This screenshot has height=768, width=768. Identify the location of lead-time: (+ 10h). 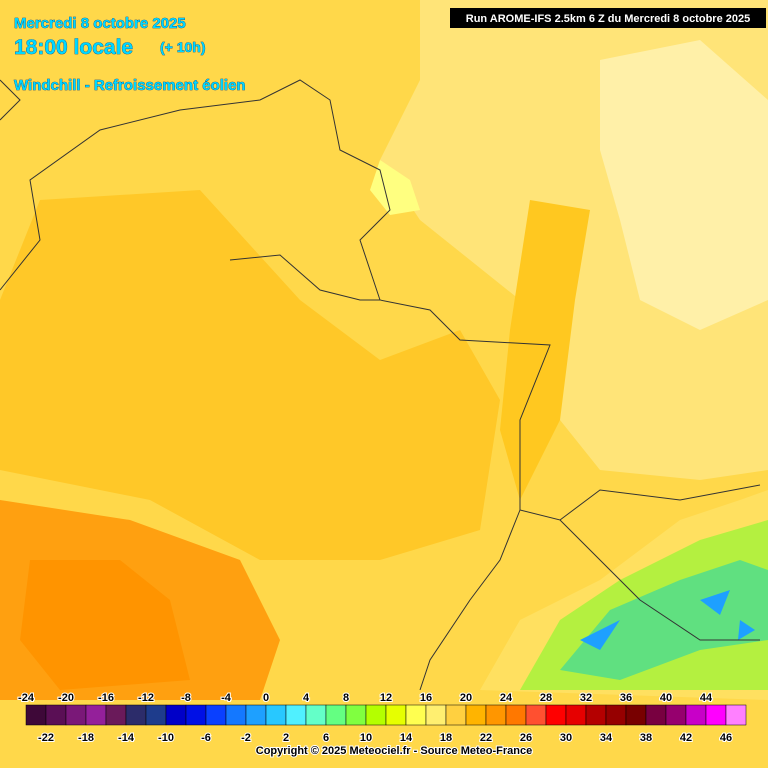
(183, 47).